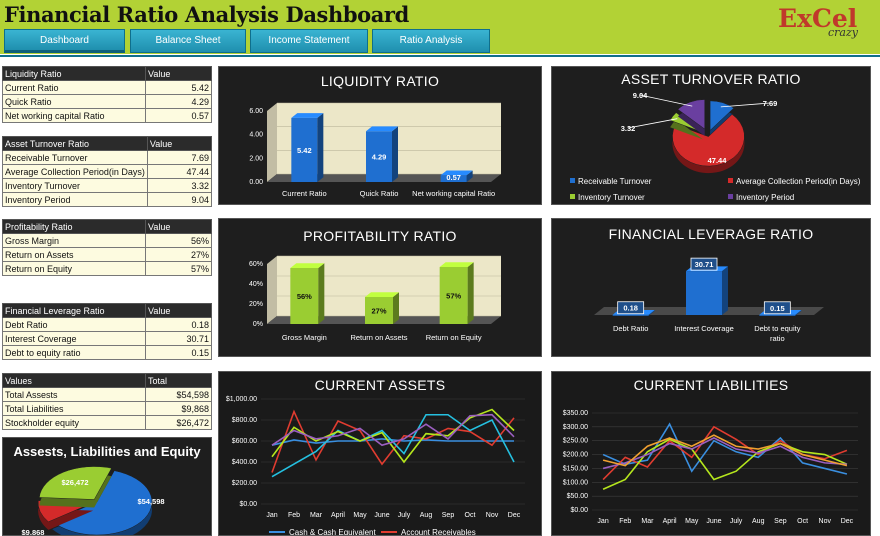 Image resolution: width=880 pixels, height=536 pixels. Describe the element at coordinates (179, 143) in the screenshot. I see `table-header: Value` at that location.